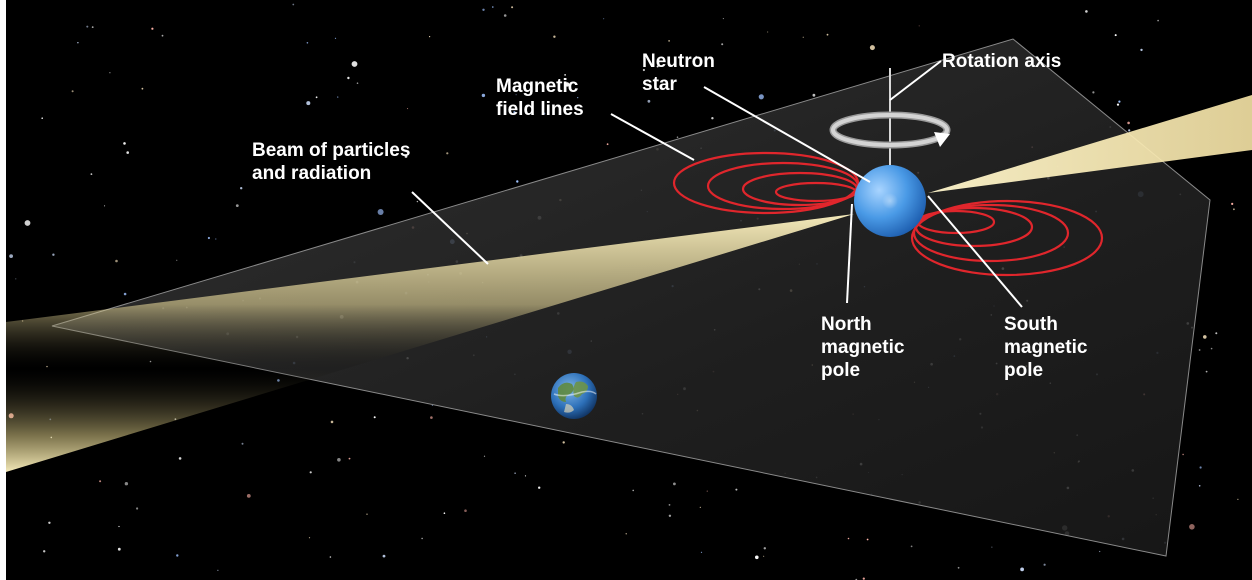  I want to click on beam-label-line1: Beam of particles, so click(331, 150).